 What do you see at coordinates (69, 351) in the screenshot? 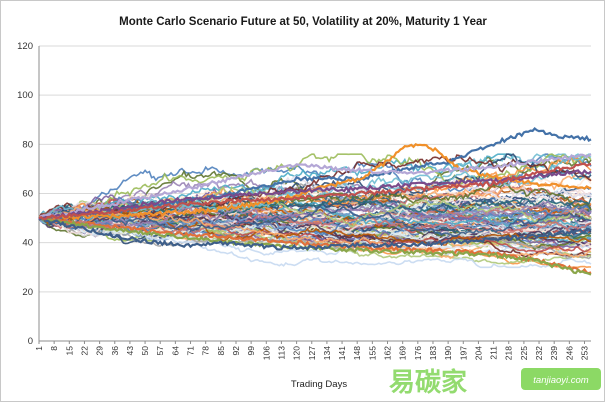
I see `x-tick-label: 15` at bounding box center [69, 351].